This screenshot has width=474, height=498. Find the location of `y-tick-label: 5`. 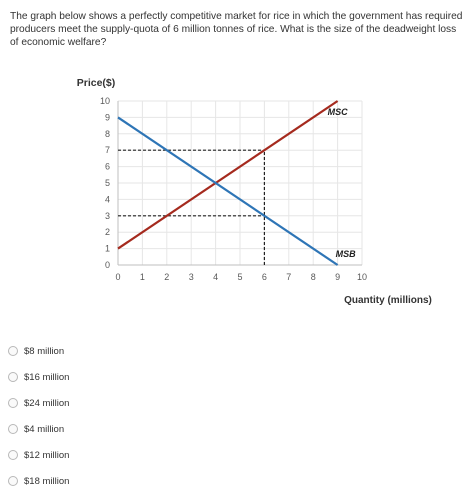

y-tick-label: 5 is located at coordinates (107, 183).